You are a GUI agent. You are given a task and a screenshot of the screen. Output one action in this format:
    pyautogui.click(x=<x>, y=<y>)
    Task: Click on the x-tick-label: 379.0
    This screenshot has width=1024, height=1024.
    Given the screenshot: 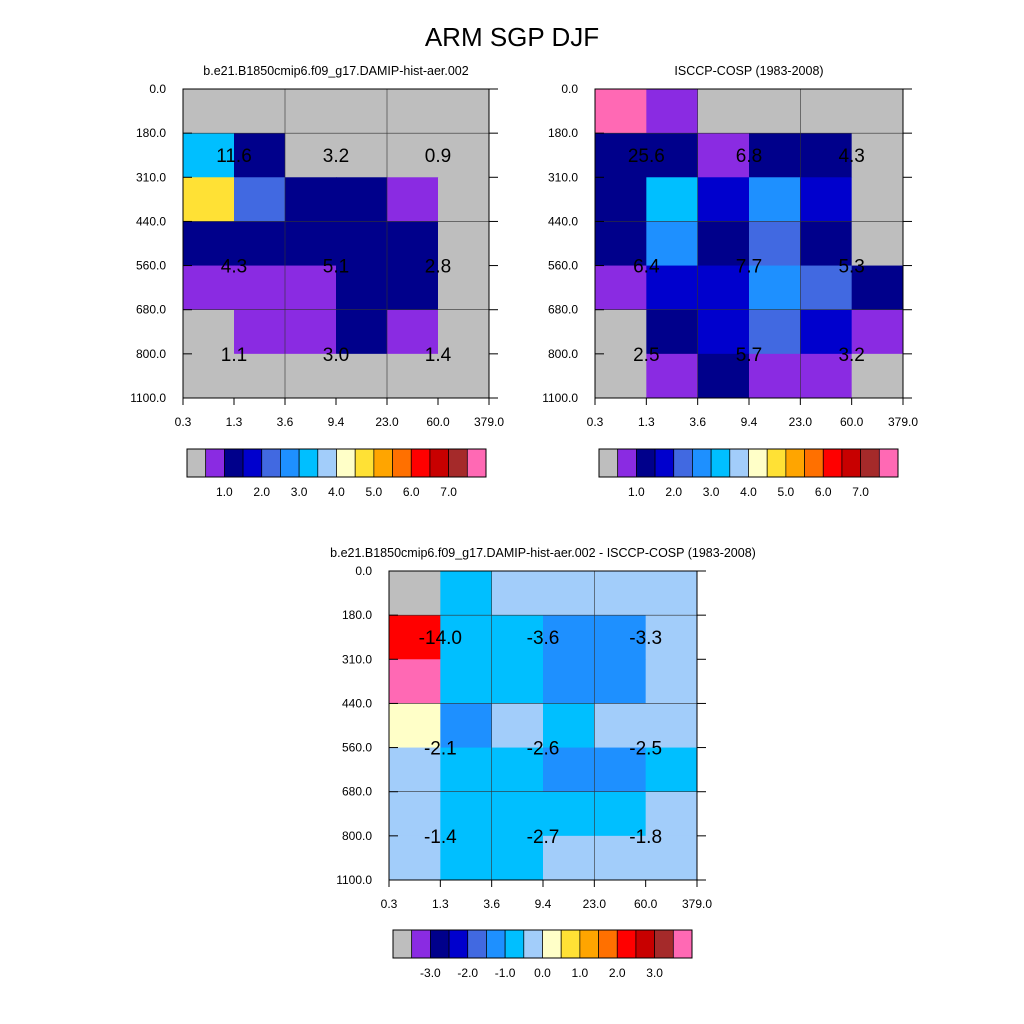 What is the action you would take?
    pyautogui.click(x=489, y=422)
    